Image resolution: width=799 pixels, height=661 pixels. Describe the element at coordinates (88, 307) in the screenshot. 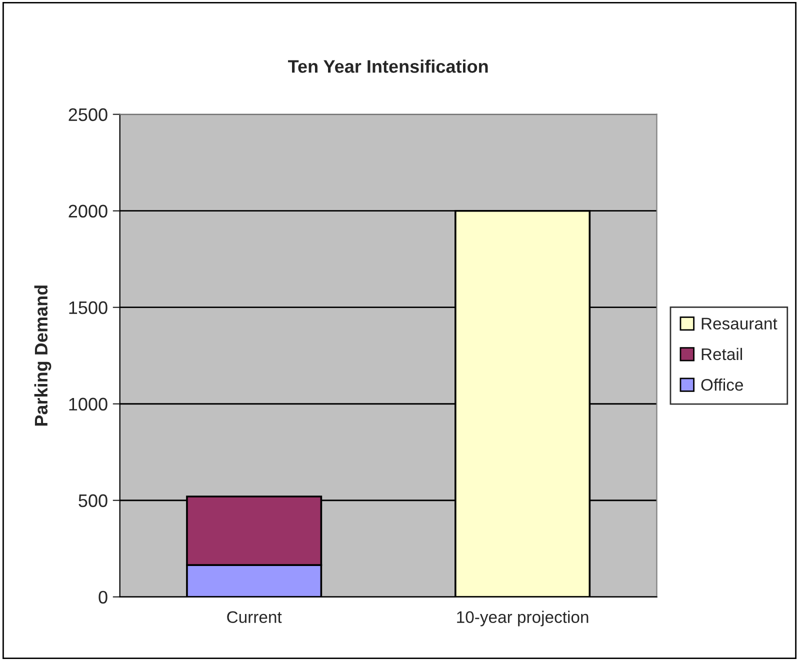

I see `y-tick-label: 1500` at that location.